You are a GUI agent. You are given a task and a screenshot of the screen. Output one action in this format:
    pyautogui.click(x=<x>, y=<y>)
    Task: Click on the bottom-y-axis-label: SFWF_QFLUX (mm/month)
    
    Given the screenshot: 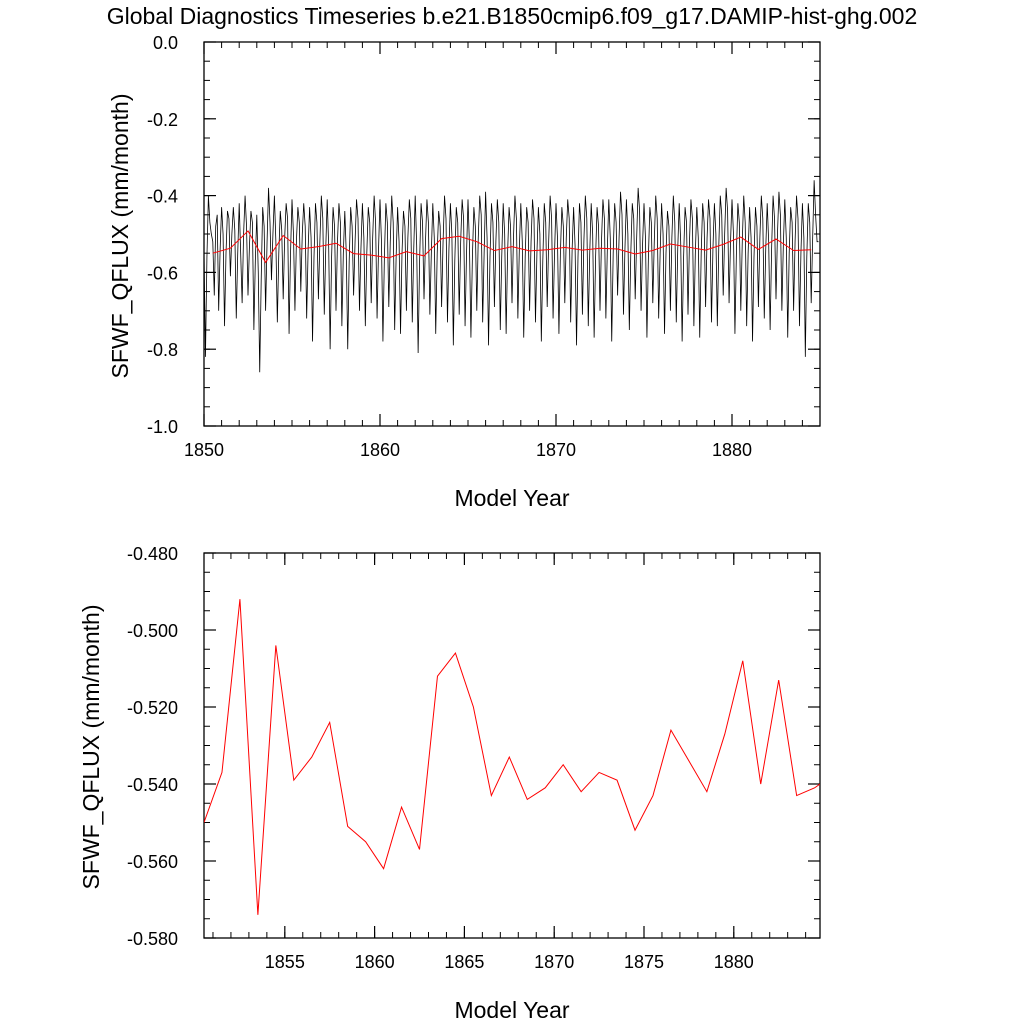 What is the action you would take?
    pyautogui.click(x=91, y=747)
    